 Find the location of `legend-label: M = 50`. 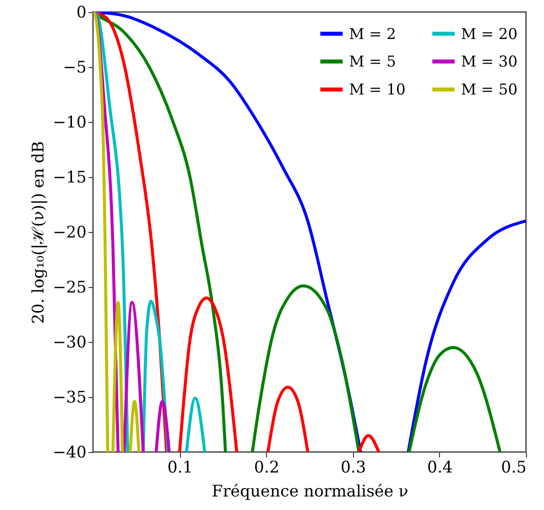

legend-label: M = 50 is located at coordinates (489, 89).